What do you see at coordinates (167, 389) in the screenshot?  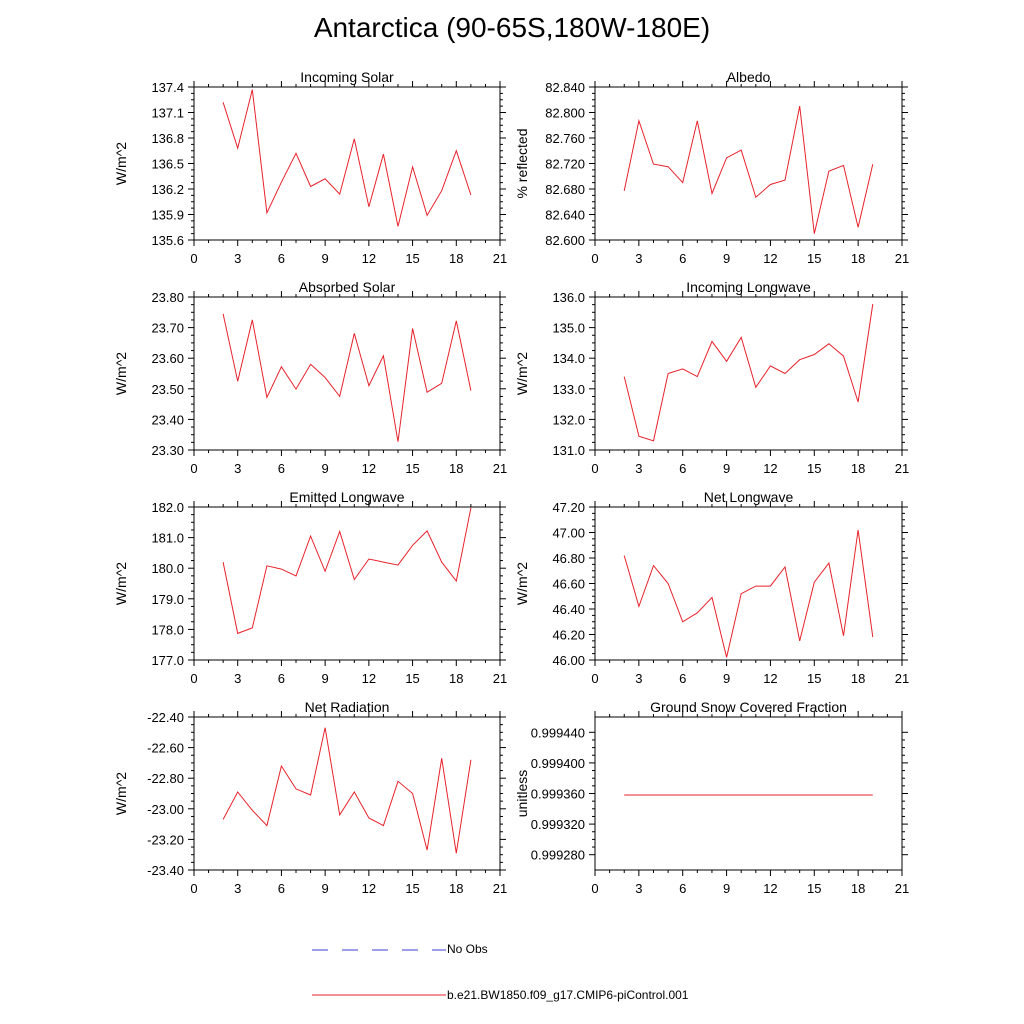 I see `y-tick-label: 23.50` at bounding box center [167, 389].